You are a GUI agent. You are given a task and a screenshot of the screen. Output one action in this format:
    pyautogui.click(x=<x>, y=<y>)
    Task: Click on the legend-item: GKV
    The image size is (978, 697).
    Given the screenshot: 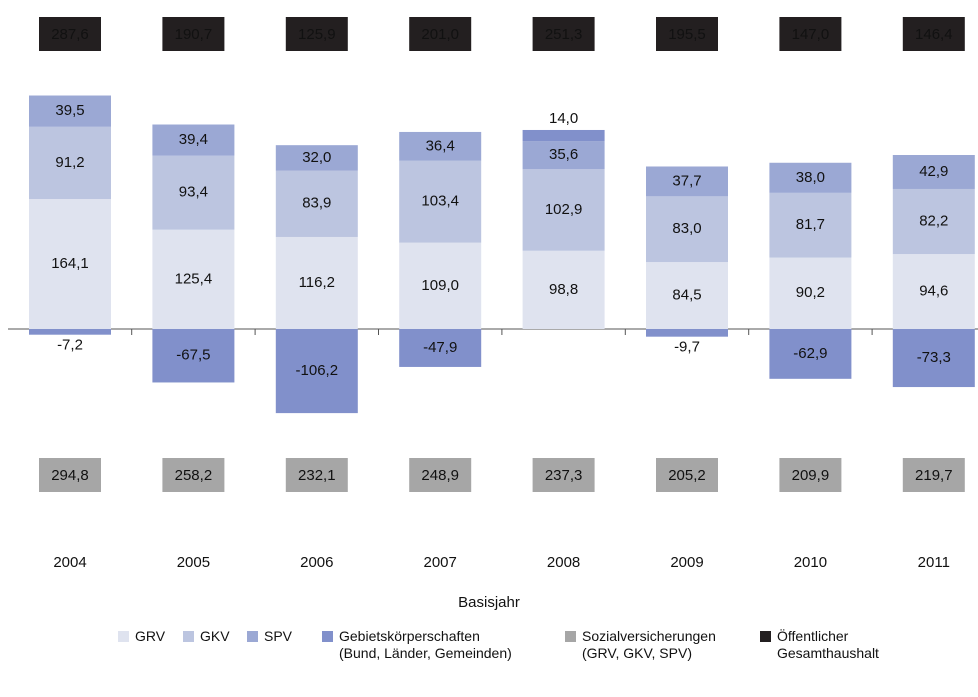 What is the action you would take?
    pyautogui.click(x=206, y=636)
    